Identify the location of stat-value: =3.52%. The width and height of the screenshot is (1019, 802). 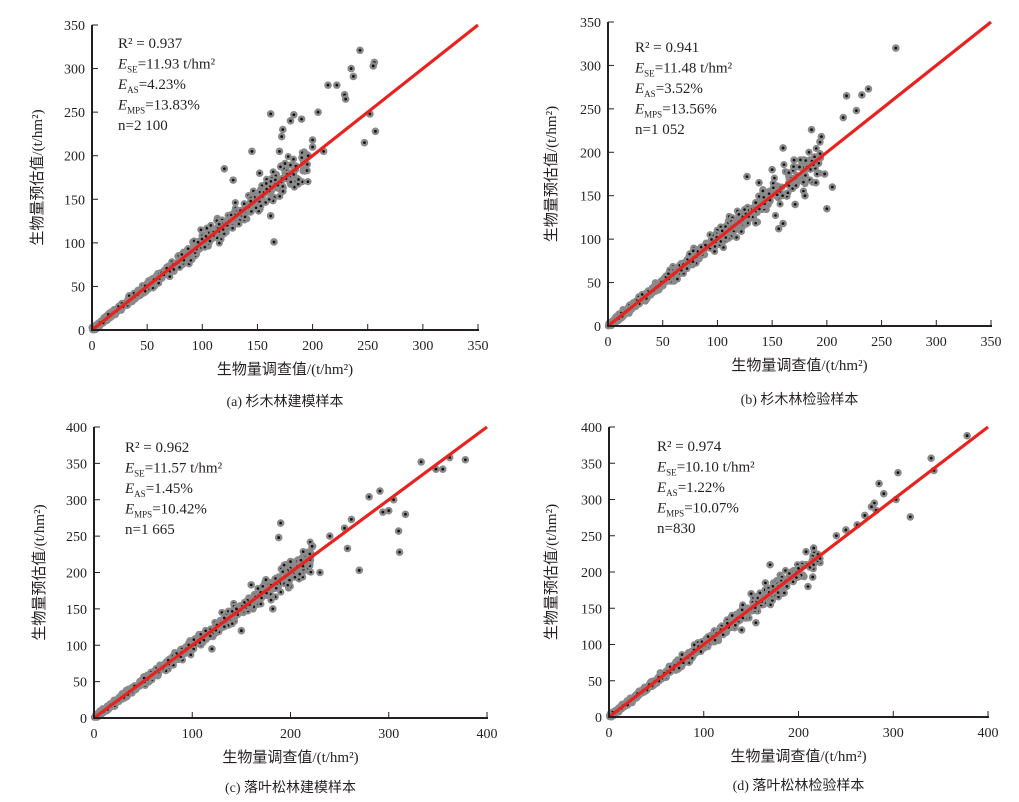
(679, 89).